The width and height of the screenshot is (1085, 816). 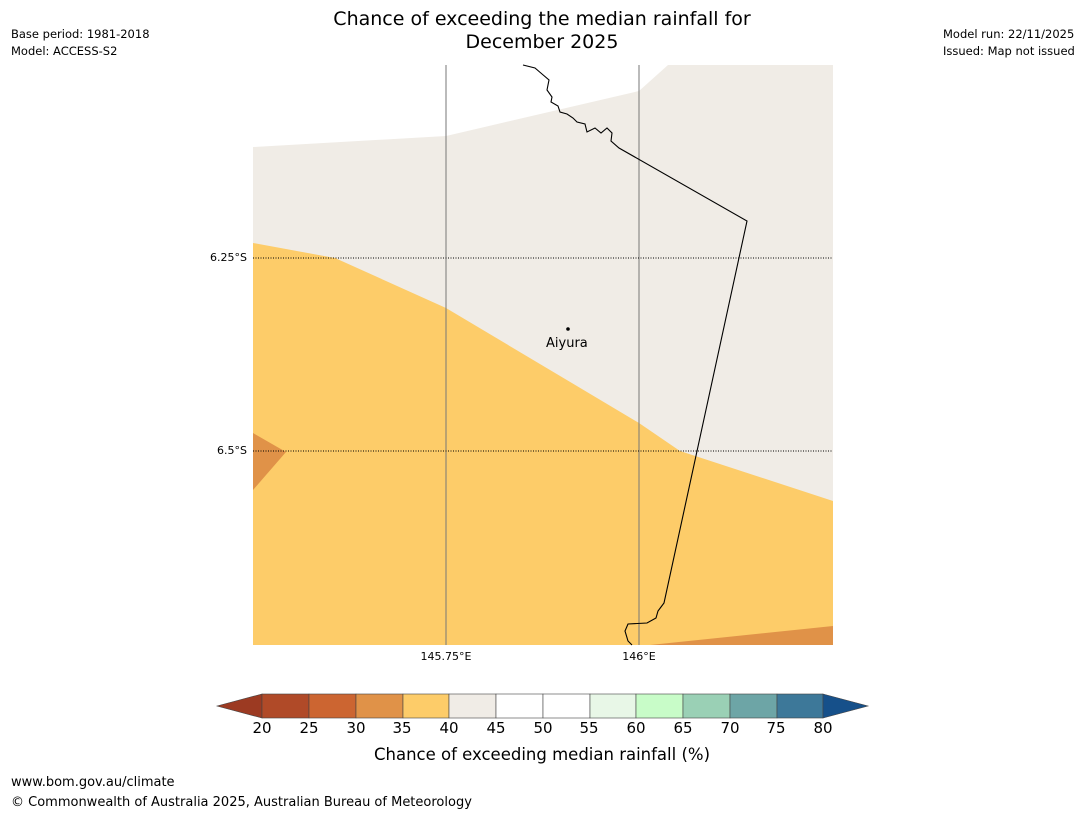 I want to click on region-30-35-southeast, so click(x=741, y=635).